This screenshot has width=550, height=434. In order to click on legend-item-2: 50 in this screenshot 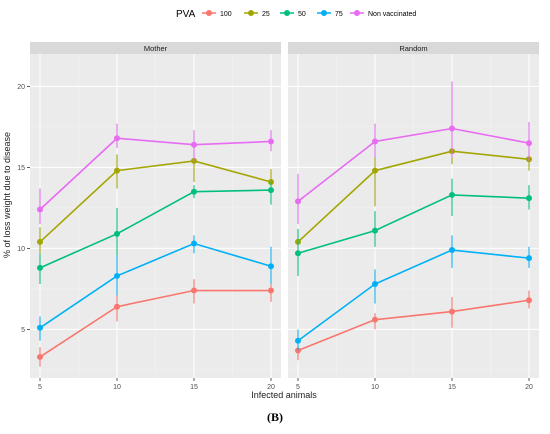, I will do `click(293, 14)`.